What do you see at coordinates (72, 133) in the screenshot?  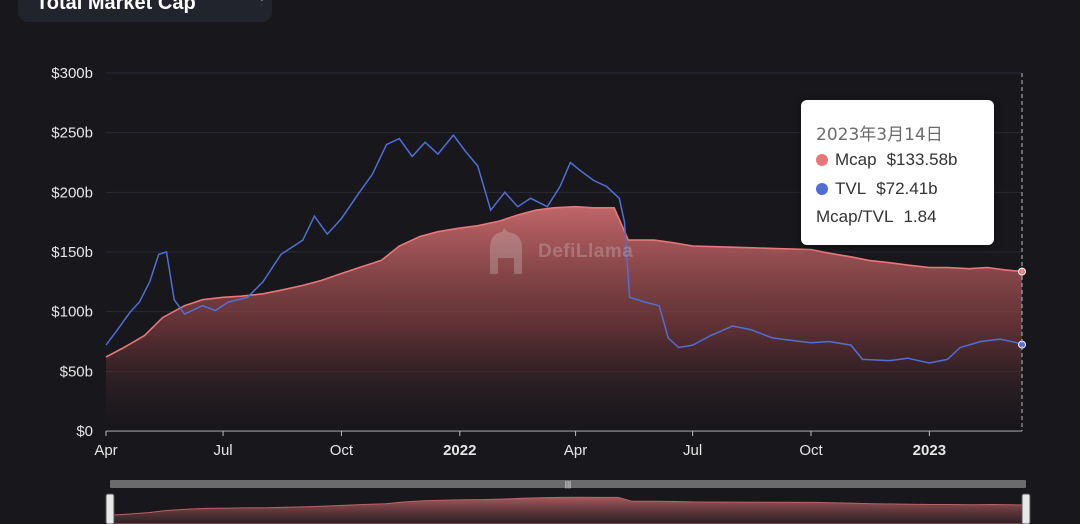 I see `y-tick-label: $250b` at bounding box center [72, 133].